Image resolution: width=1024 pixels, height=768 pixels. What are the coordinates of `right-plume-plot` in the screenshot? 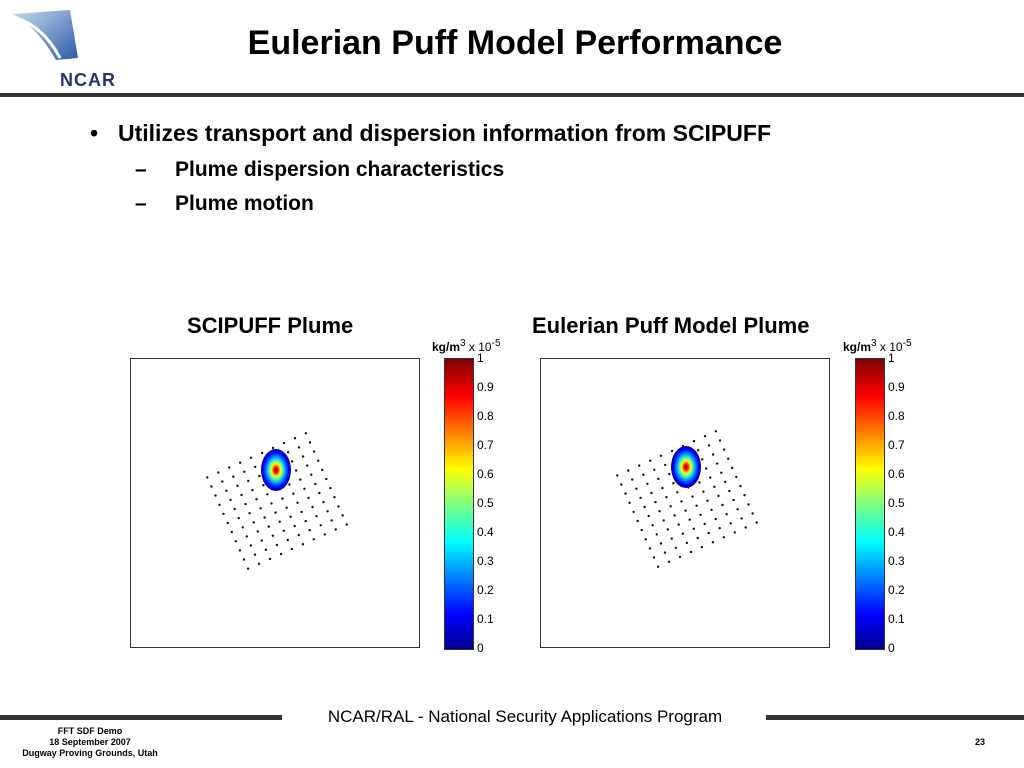 It's located at (685, 503).